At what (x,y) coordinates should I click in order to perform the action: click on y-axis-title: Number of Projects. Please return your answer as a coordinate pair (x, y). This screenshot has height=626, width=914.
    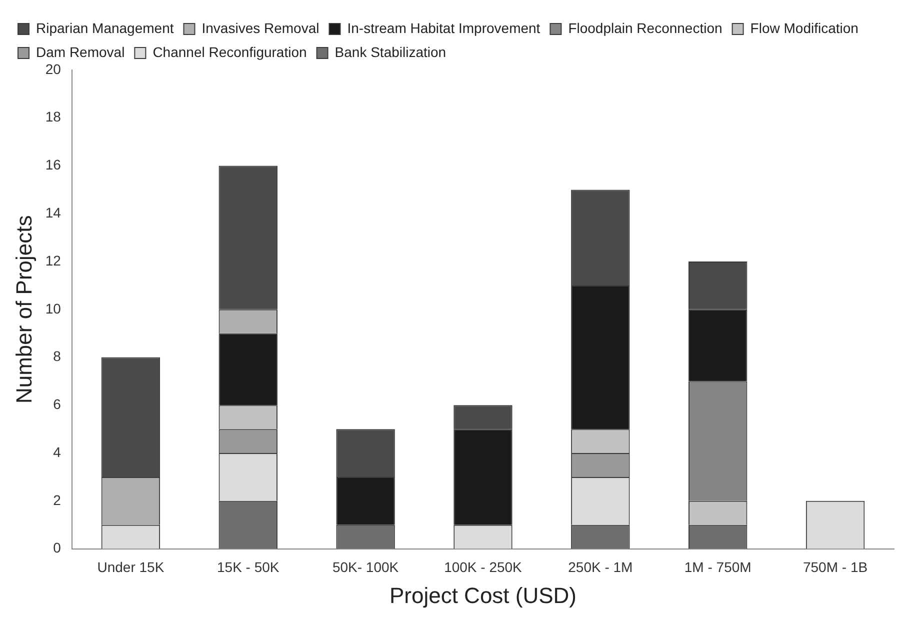
    Looking at the image, I should click on (23, 309).